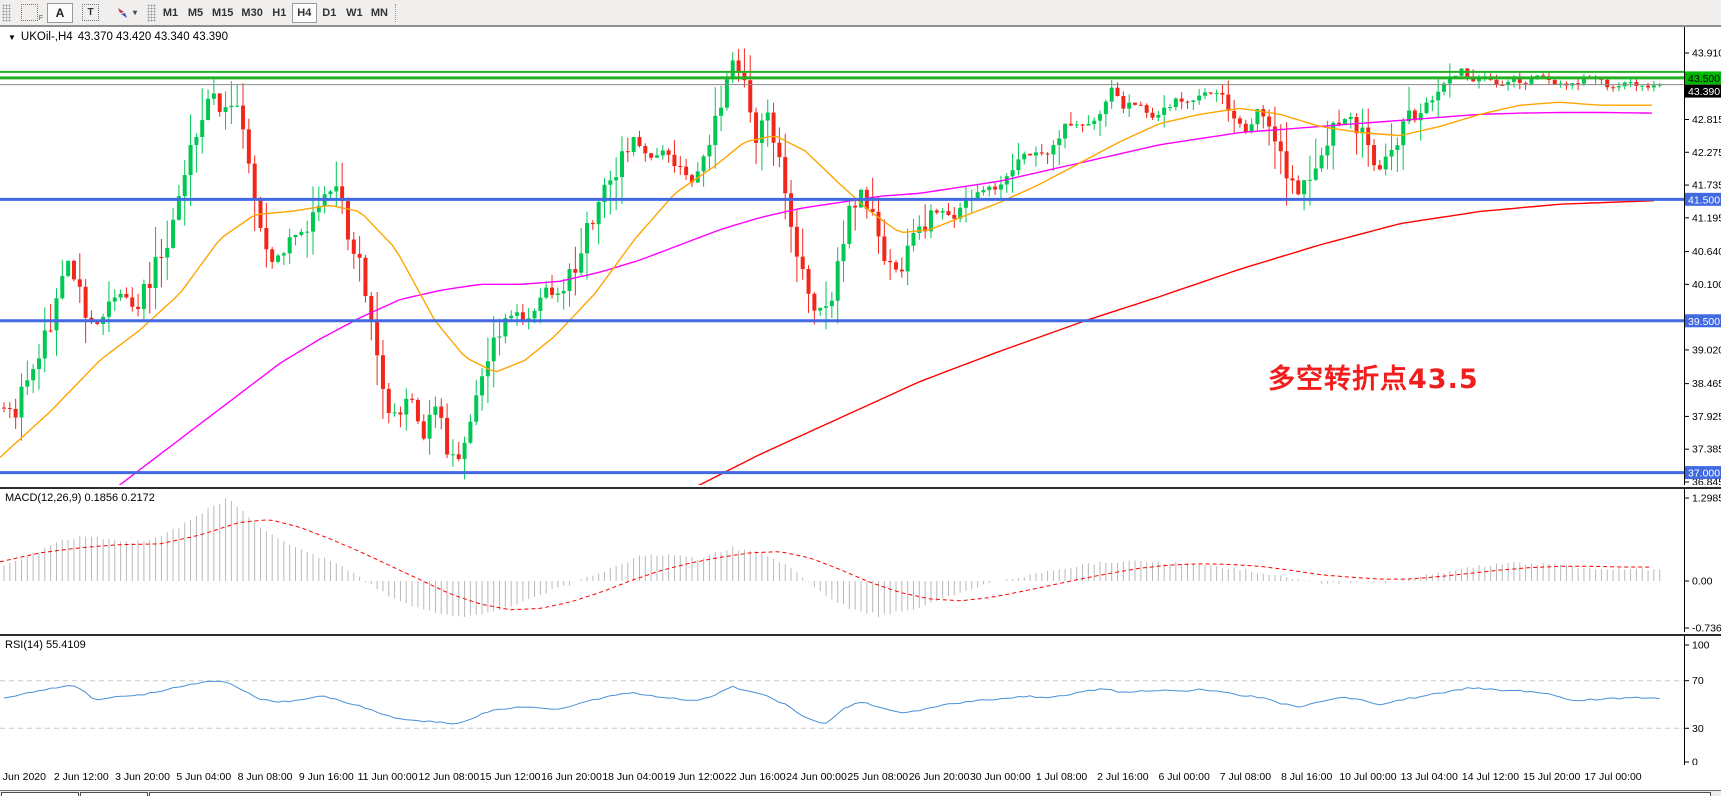 This screenshot has width=1721, height=796. What do you see at coordinates (1706, 153) in the screenshot?
I see `price-tick-label: 42.275` at bounding box center [1706, 153].